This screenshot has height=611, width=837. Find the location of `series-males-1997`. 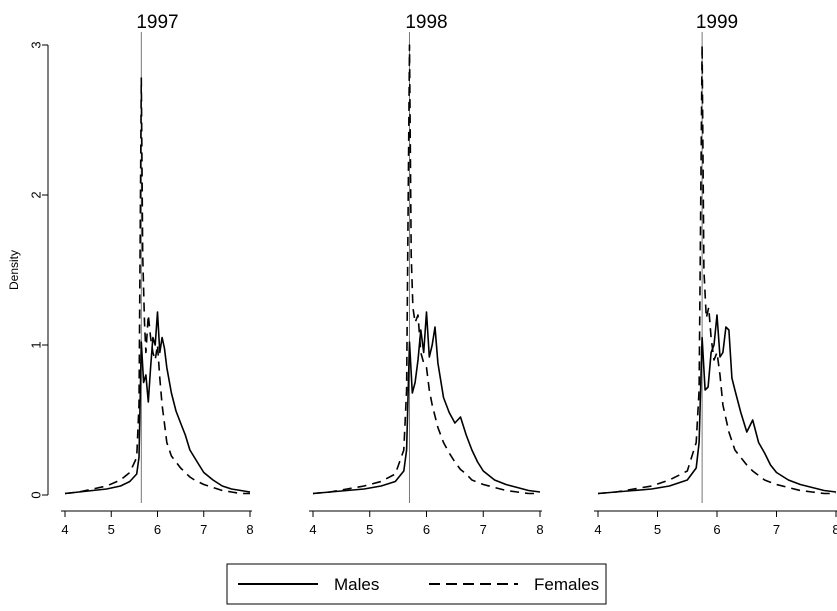

series-males-1997 is located at coordinates (157, 403).